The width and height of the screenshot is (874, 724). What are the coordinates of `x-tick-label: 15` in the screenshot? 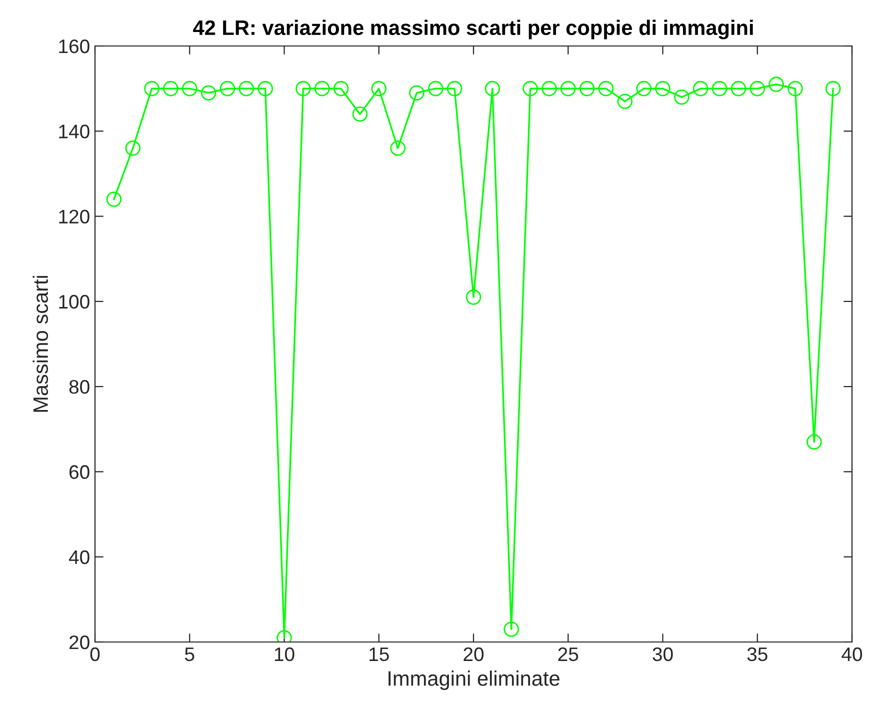 It's located at (379, 655).